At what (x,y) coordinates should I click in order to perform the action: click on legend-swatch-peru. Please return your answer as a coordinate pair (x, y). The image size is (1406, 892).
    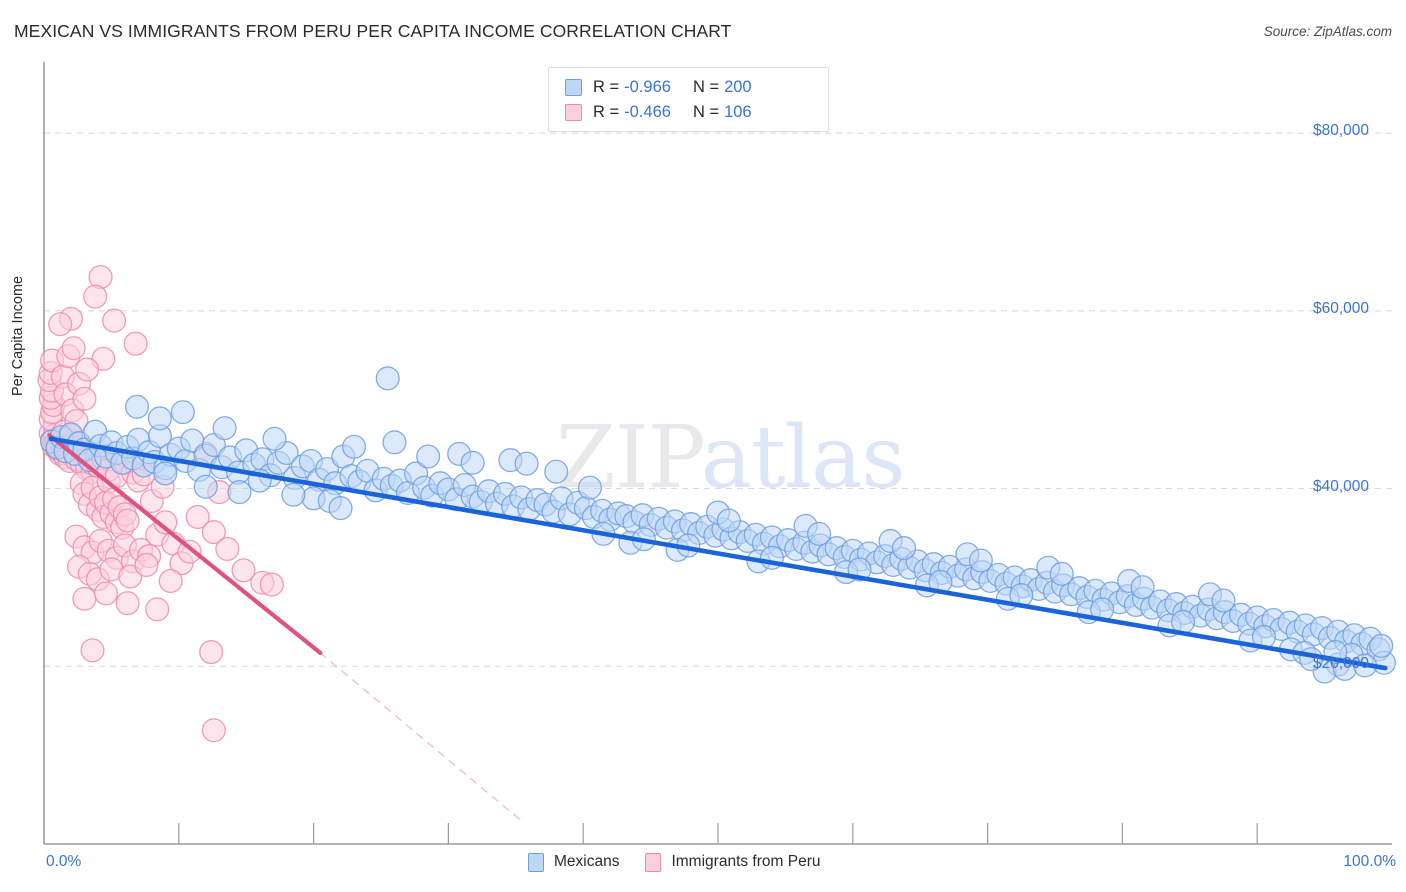
    Looking at the image, I should click on (573, 112).